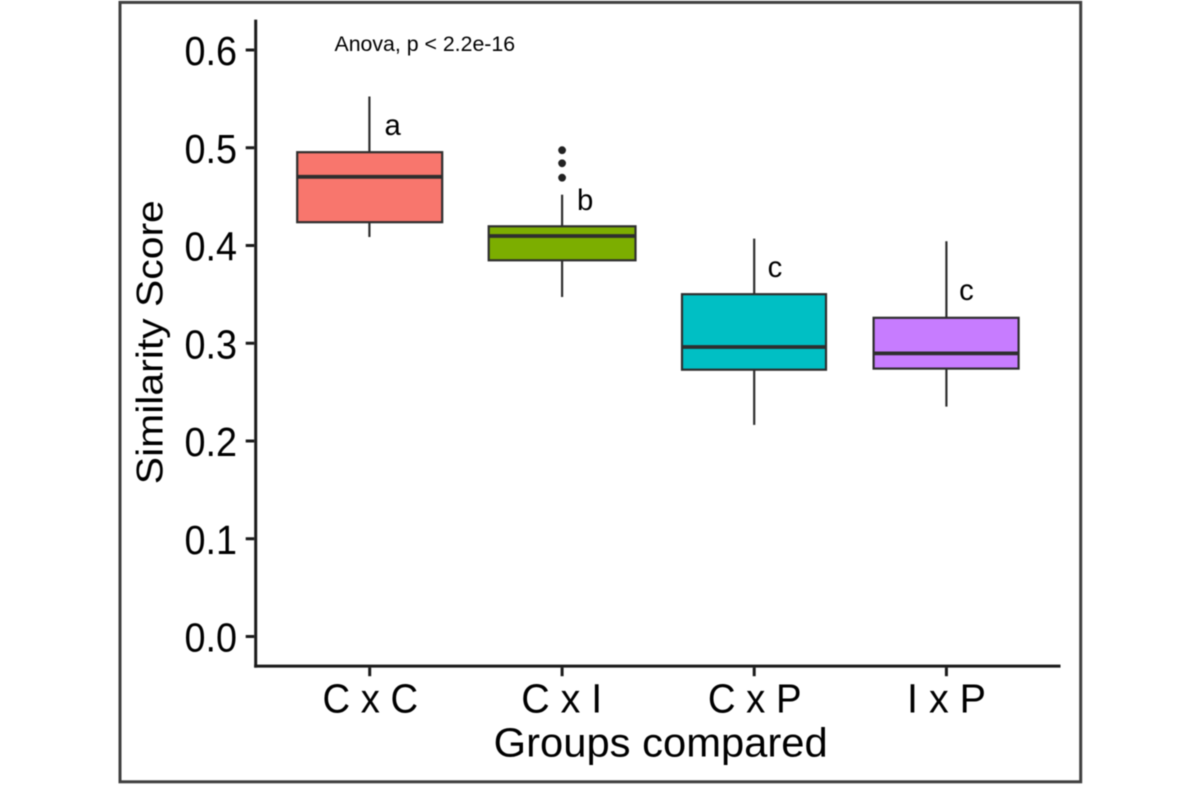 The height and width of the screenshot is (785, 1200). I want to click on svg-text: Similarity Score, so click(150, 342).